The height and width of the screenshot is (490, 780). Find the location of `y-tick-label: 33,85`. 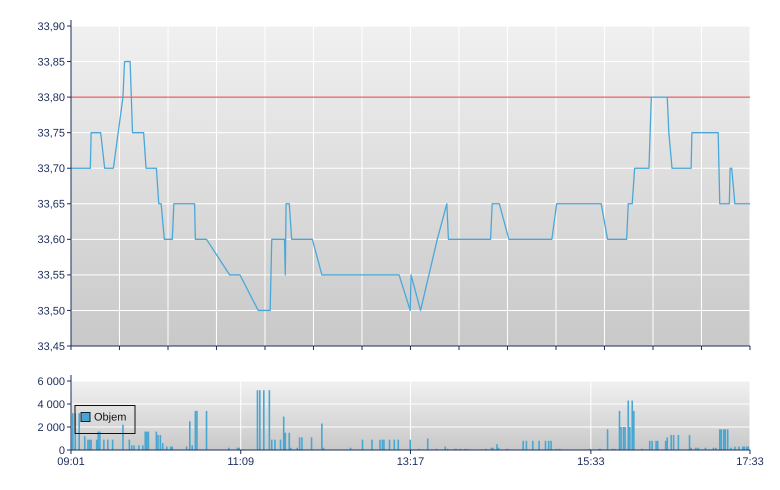

y-tick-label: 33,85 is located at coordinates (51, 62).